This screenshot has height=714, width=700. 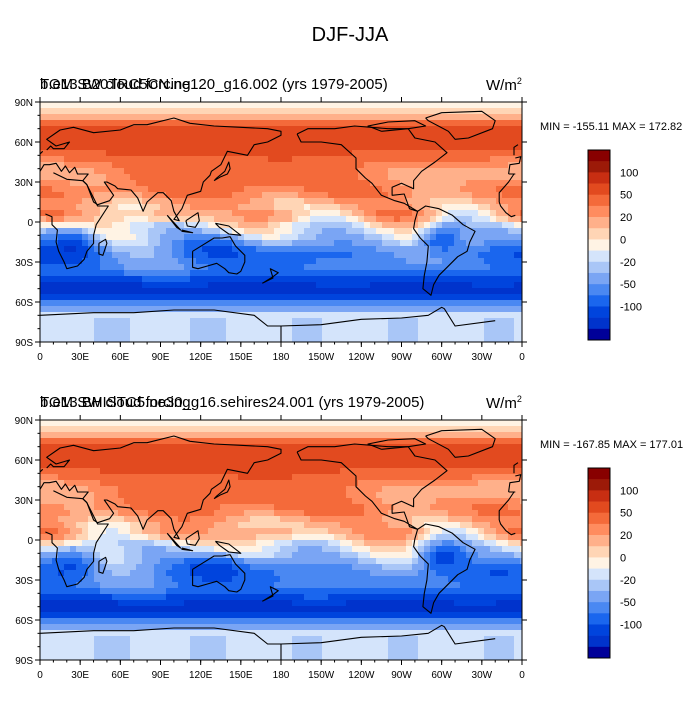 I want to click on y-tick-label: 0, so click(x=30, y=223).